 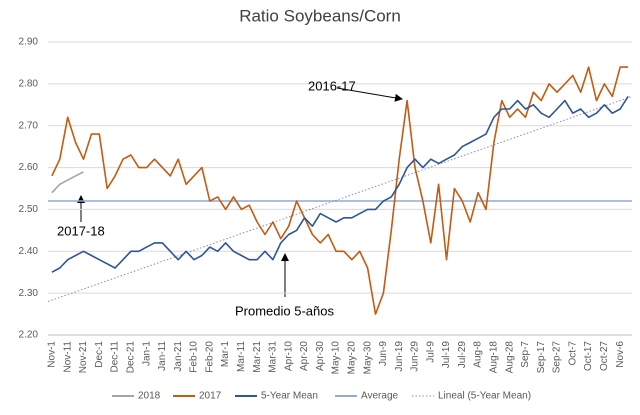 I want to click on x-tick-label: Jun-19, so click(x=399, y=356).